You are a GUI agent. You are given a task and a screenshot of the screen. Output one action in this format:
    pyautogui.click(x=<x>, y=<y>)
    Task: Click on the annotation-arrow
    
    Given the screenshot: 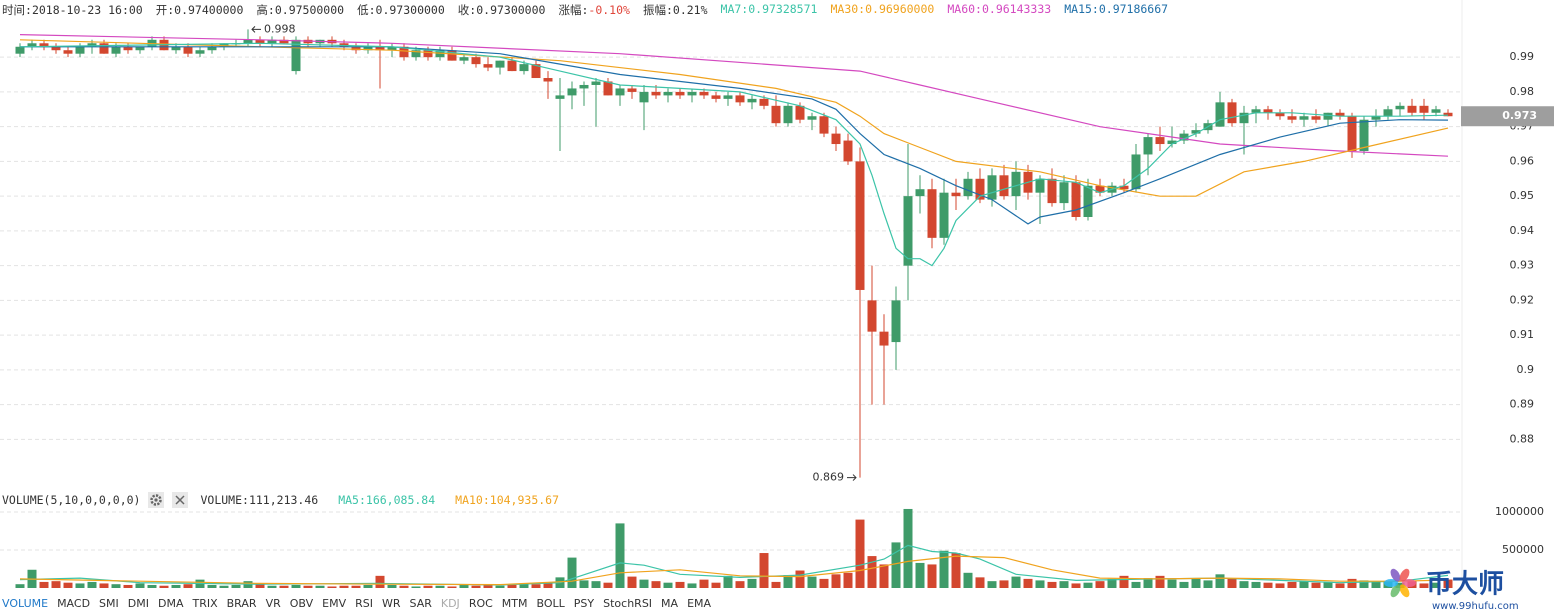 What is the action you would take?
    pyautogui.click(x=256, y=29)
    